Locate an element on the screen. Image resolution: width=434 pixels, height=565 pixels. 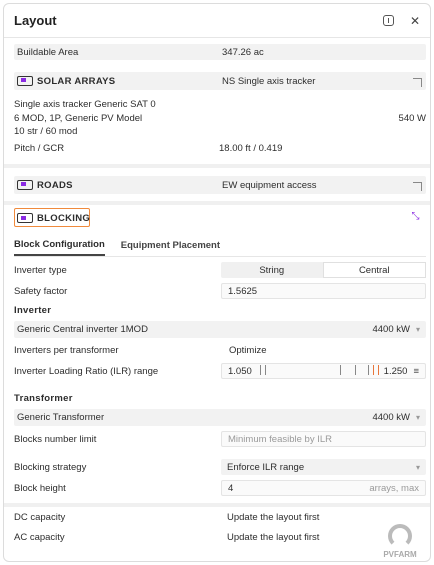
panel-title: Layout is located at coordinates (35, 20).